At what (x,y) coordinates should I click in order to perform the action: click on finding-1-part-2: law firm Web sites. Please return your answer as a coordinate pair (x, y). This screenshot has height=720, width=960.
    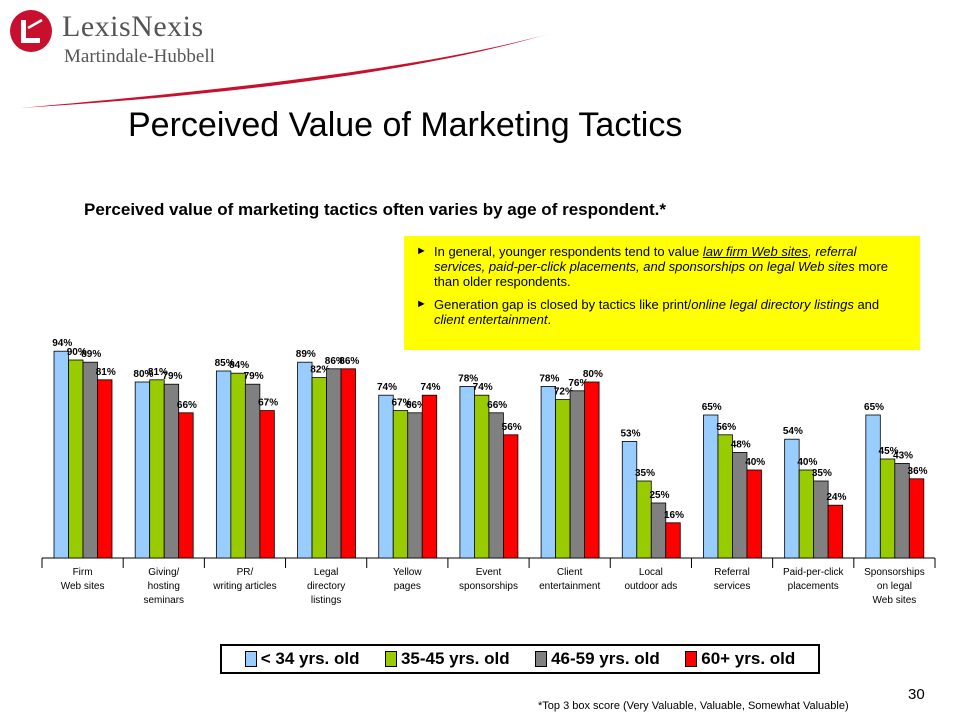
    Looking at the image, I should click on (755, 251).